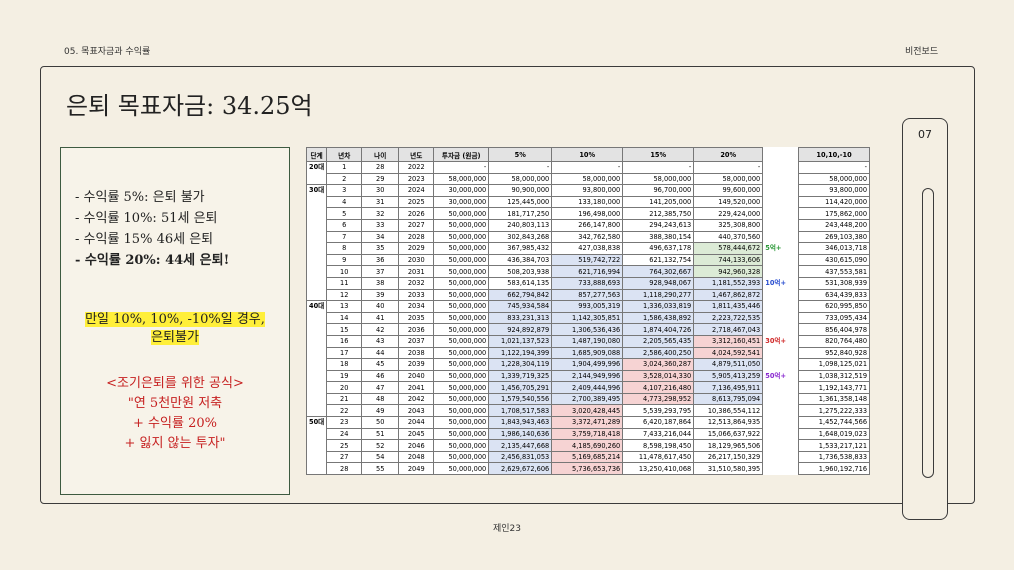  What do you see at coordinates (728, 237) in the screenshot?
I see `table-cell: 440,370,560` at bounding box center [728, 237].